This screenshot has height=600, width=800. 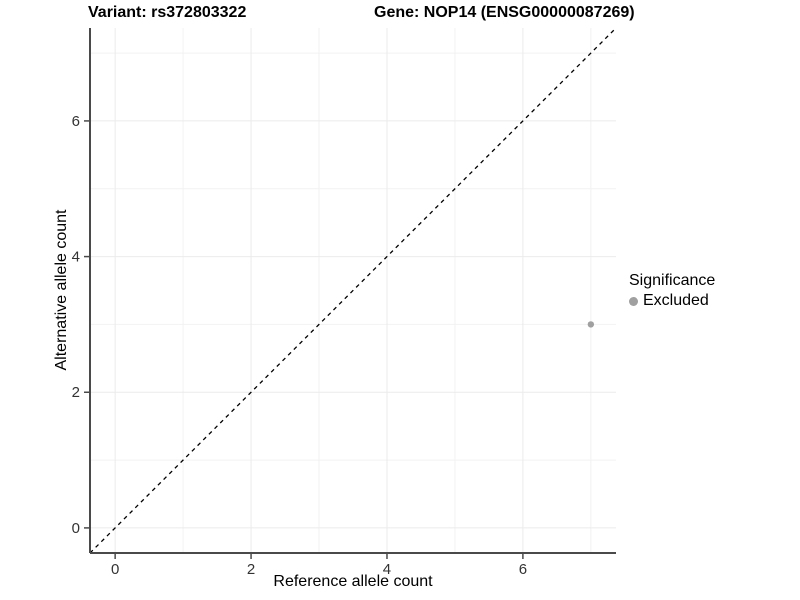 I want to click on y-tick-label: 2, so click(x=76, y=392).